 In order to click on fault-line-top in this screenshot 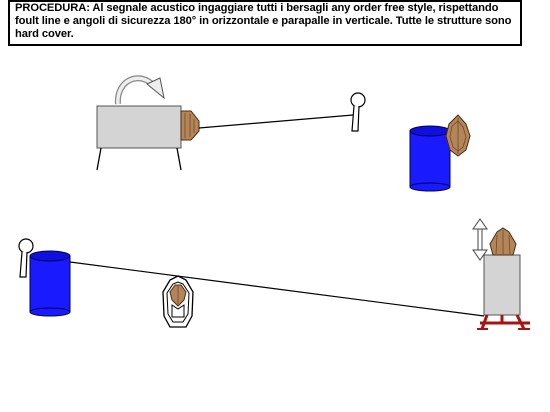, I will do `click(276, 121)`.